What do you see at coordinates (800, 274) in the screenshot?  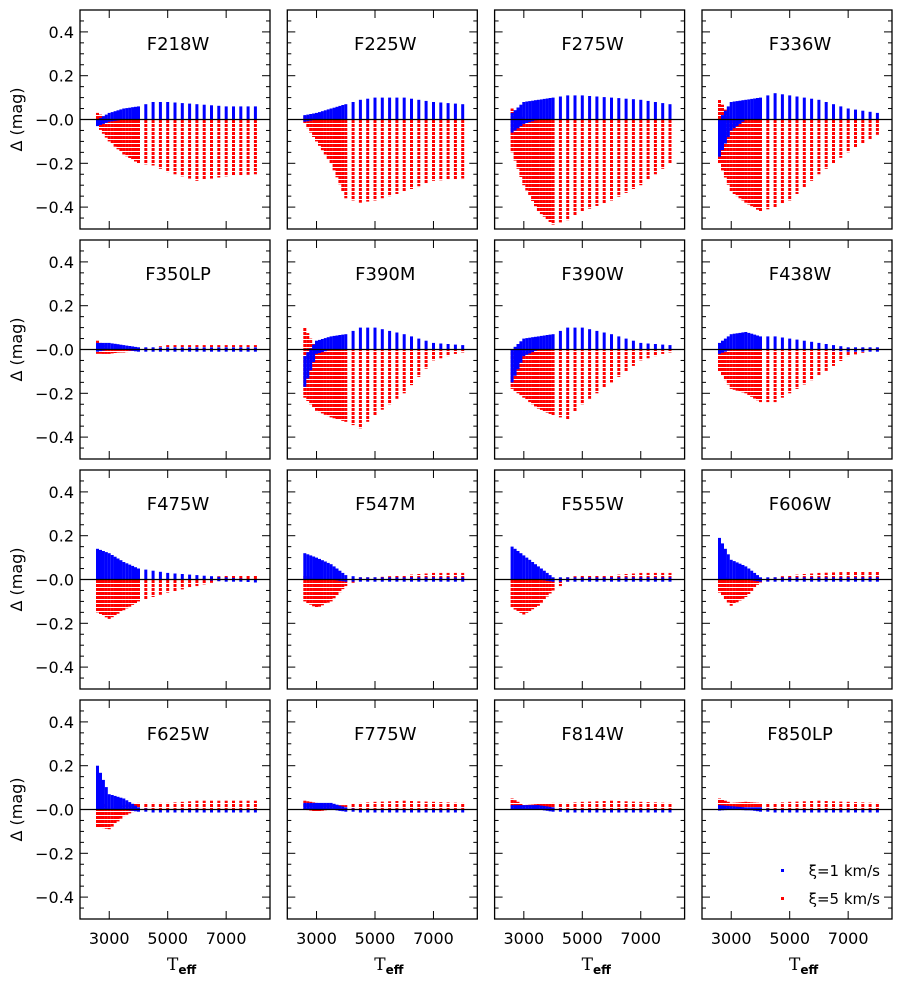 I see `panel-title: F438W` at bounding box center [800, 274].